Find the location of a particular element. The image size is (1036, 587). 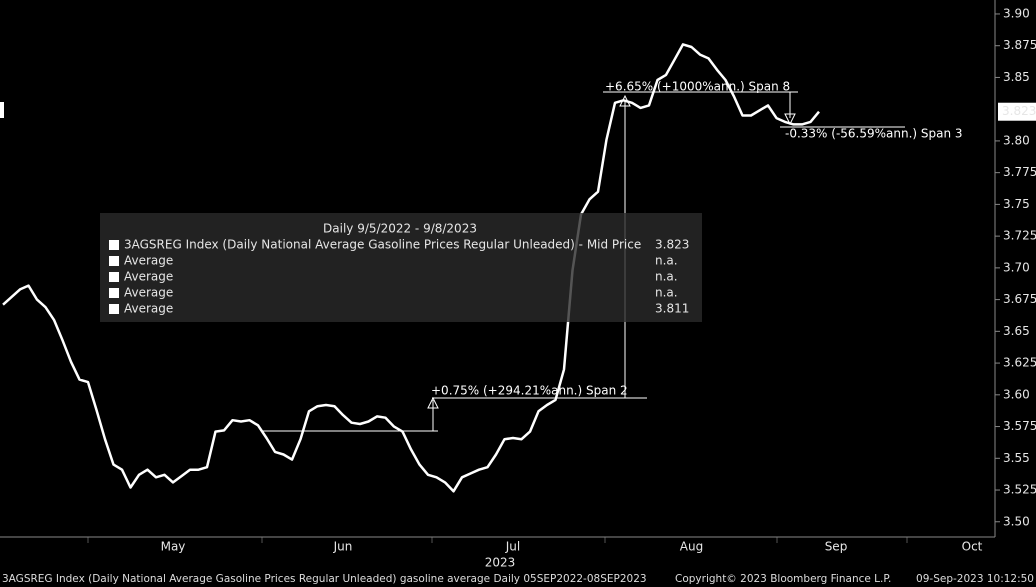

y-tick-label: 3.775 is located at coordinates (1019, 172).